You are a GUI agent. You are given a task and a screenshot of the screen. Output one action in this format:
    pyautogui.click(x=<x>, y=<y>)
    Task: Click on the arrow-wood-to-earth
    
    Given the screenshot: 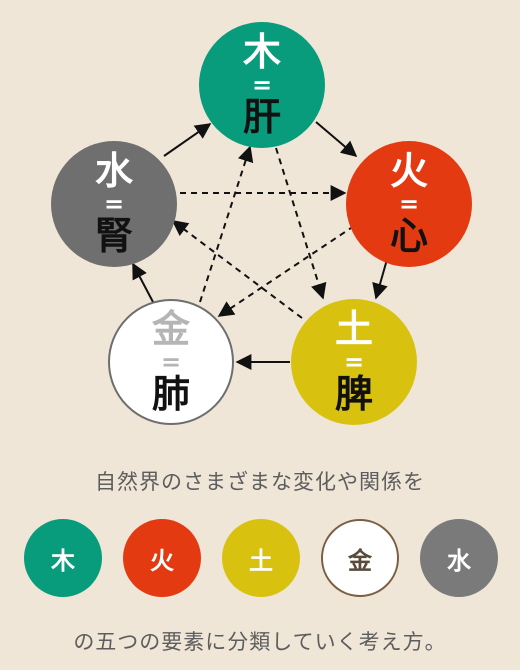 What is the action you would take?
    pyautogui.click(x=301, y=223)
    